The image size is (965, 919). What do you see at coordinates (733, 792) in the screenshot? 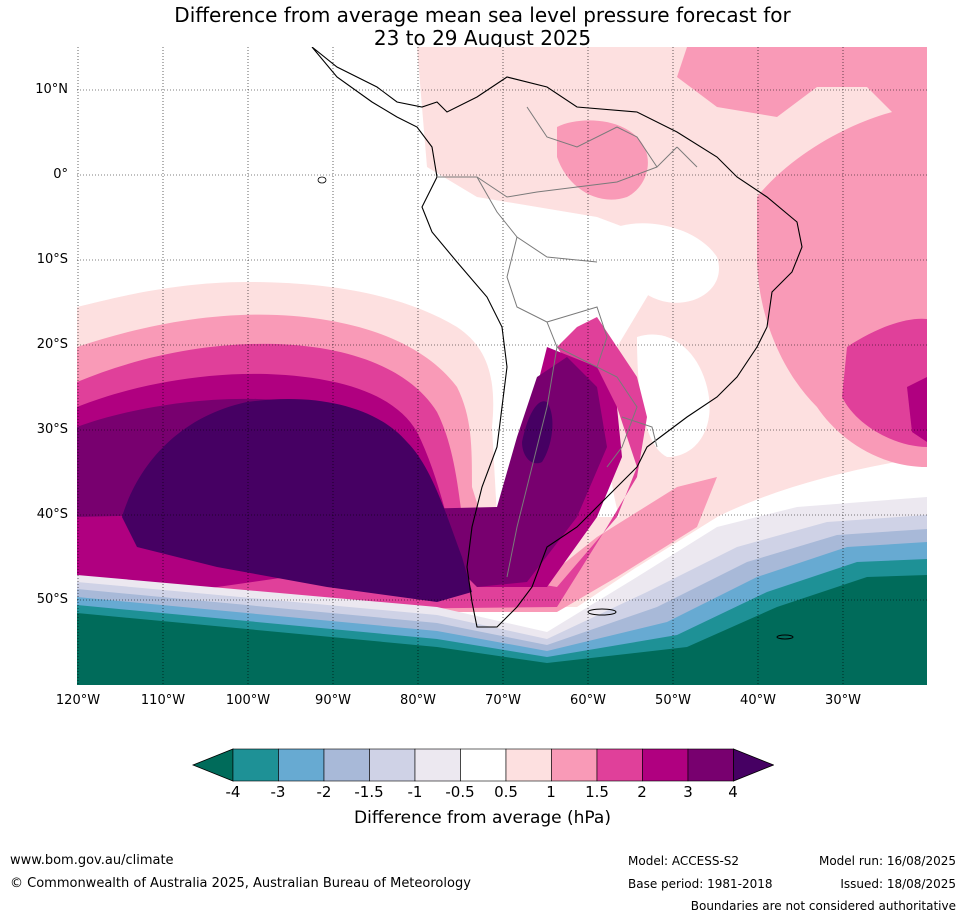
I see `colorbar-tick-label: 4` at bounding box center [733, 792].